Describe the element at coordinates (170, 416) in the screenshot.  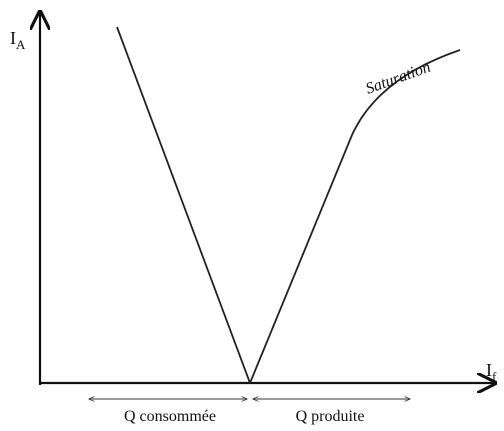
I see `region-label: Q consommée` at that location.